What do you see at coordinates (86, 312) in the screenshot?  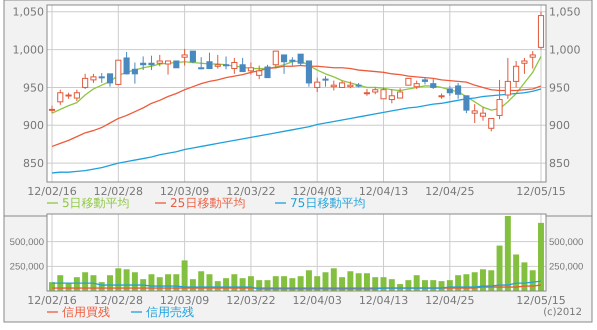 I see `legend-label: 信用買残` at bounding box center [86, 312].